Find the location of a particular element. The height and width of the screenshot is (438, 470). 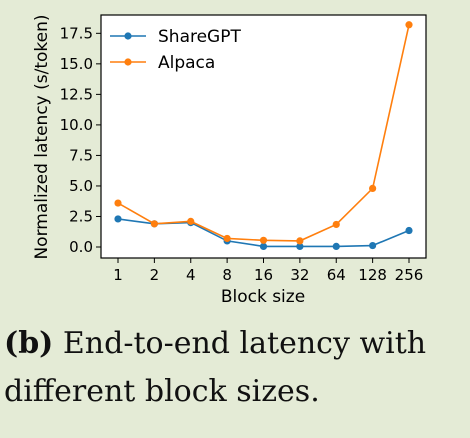

x-axis-label: Block size is located at coordinates (263, 297).